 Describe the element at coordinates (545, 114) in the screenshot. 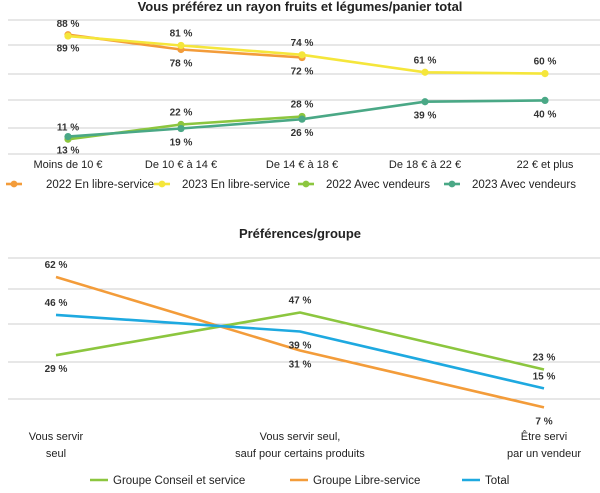

I see `data-label: 40 %` at that location.